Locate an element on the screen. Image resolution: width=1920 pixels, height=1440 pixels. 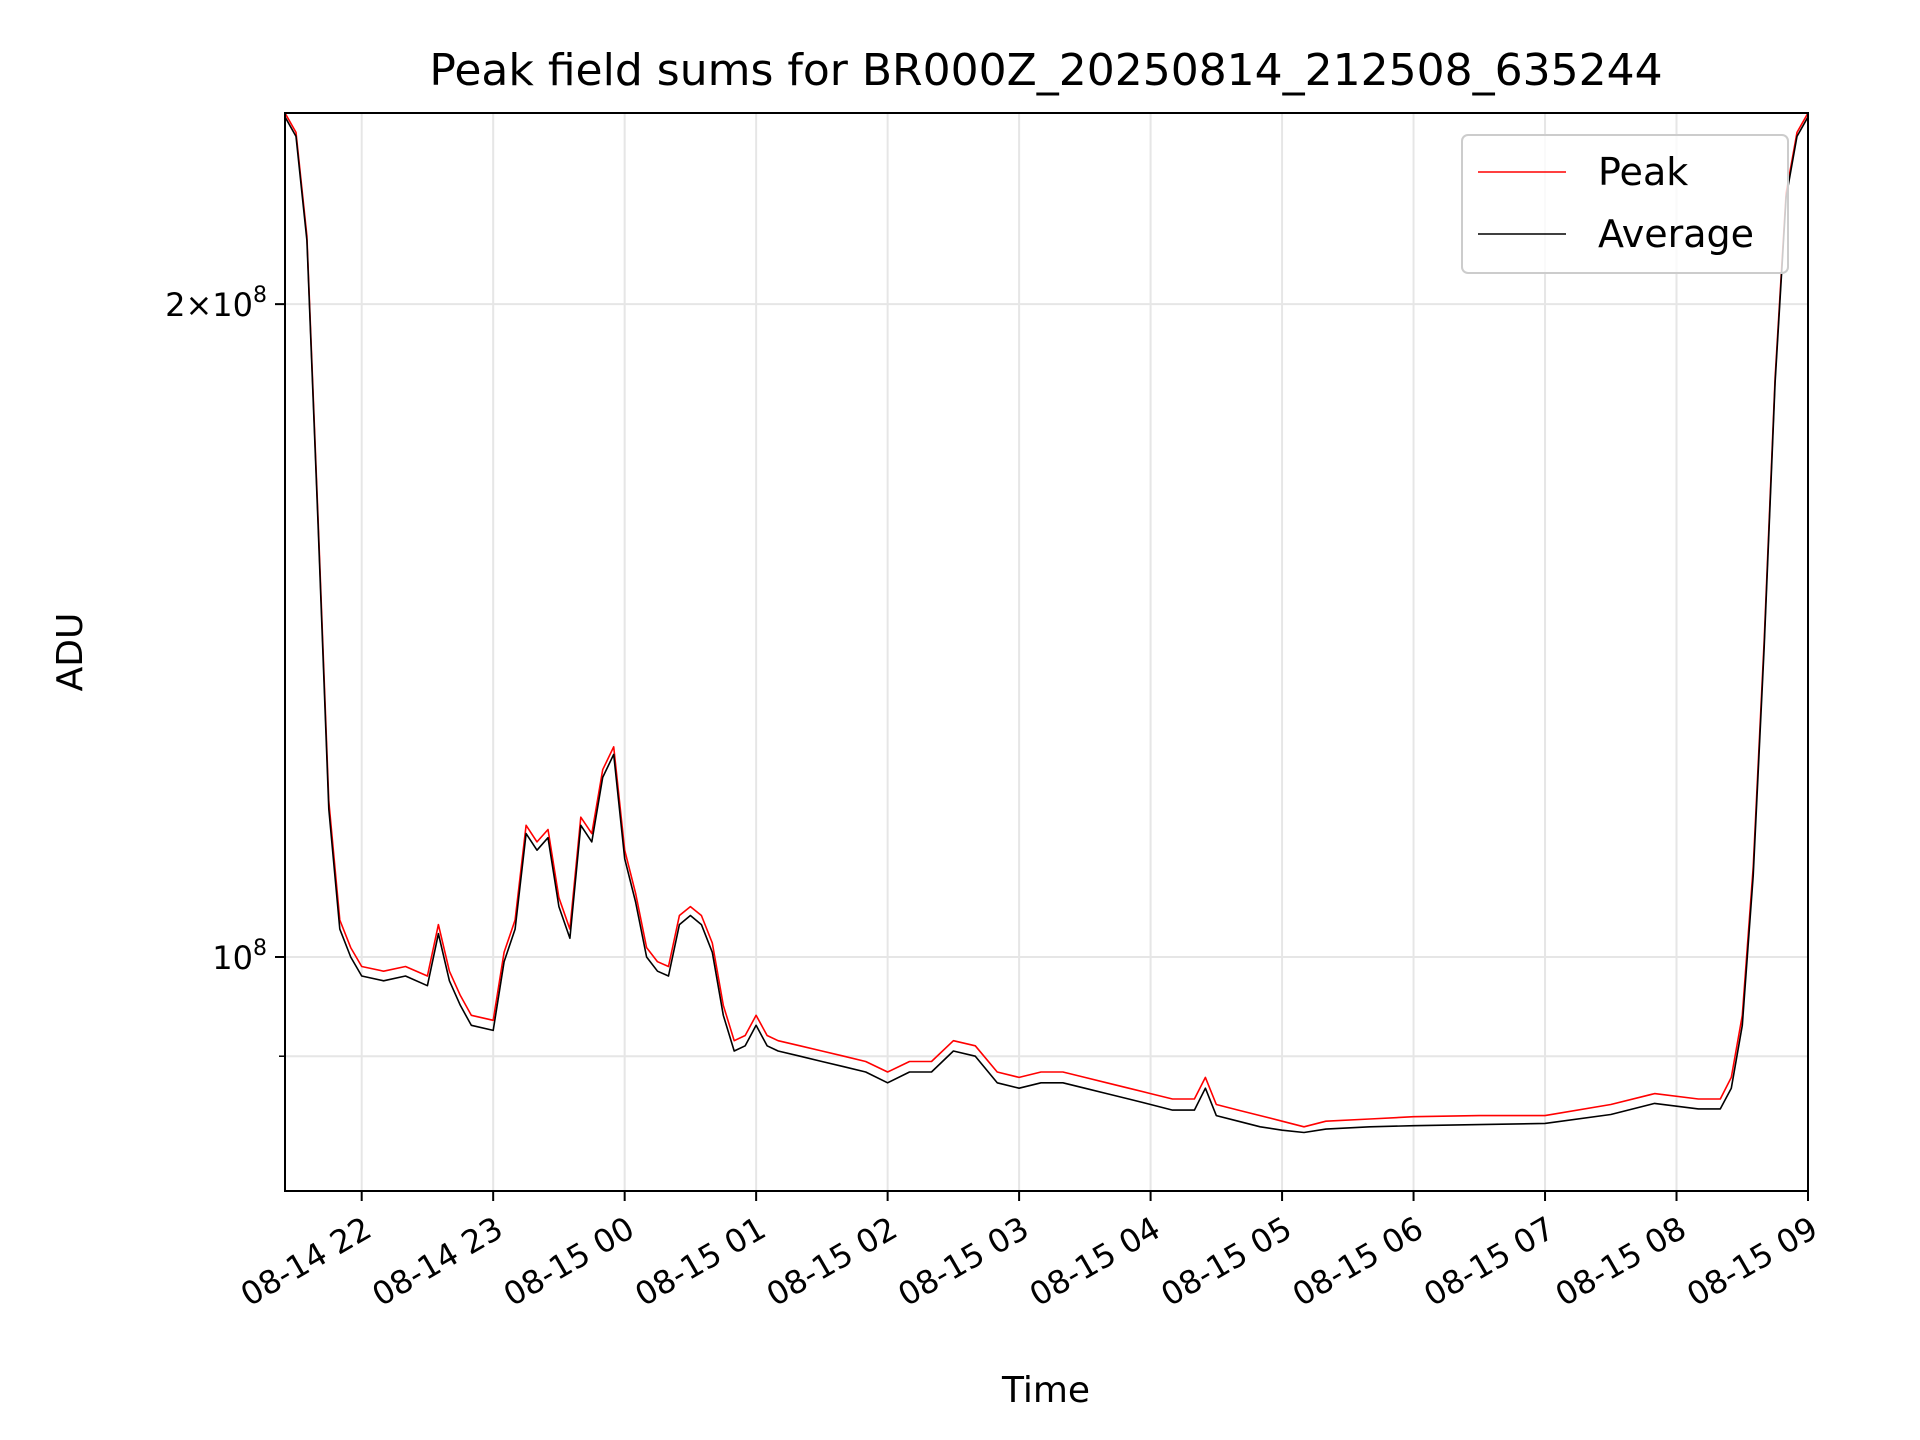
y-tick-label: 2×108 is located at coordinates (216, 303).